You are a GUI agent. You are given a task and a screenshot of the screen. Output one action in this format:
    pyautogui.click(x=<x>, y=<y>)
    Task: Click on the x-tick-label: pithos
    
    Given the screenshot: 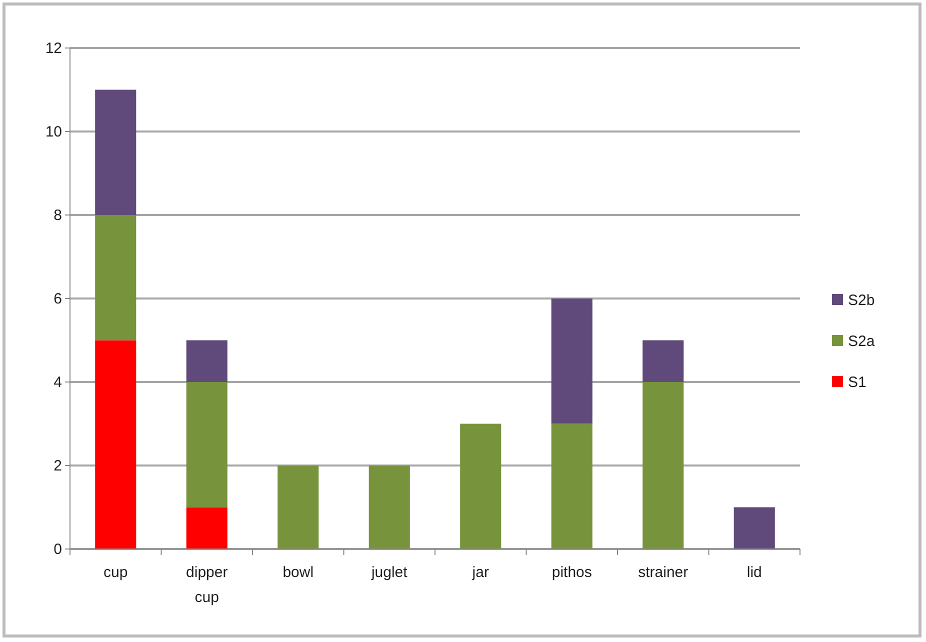 What is the action you would take?
    pyautogui.click(x=572, y=572)
    